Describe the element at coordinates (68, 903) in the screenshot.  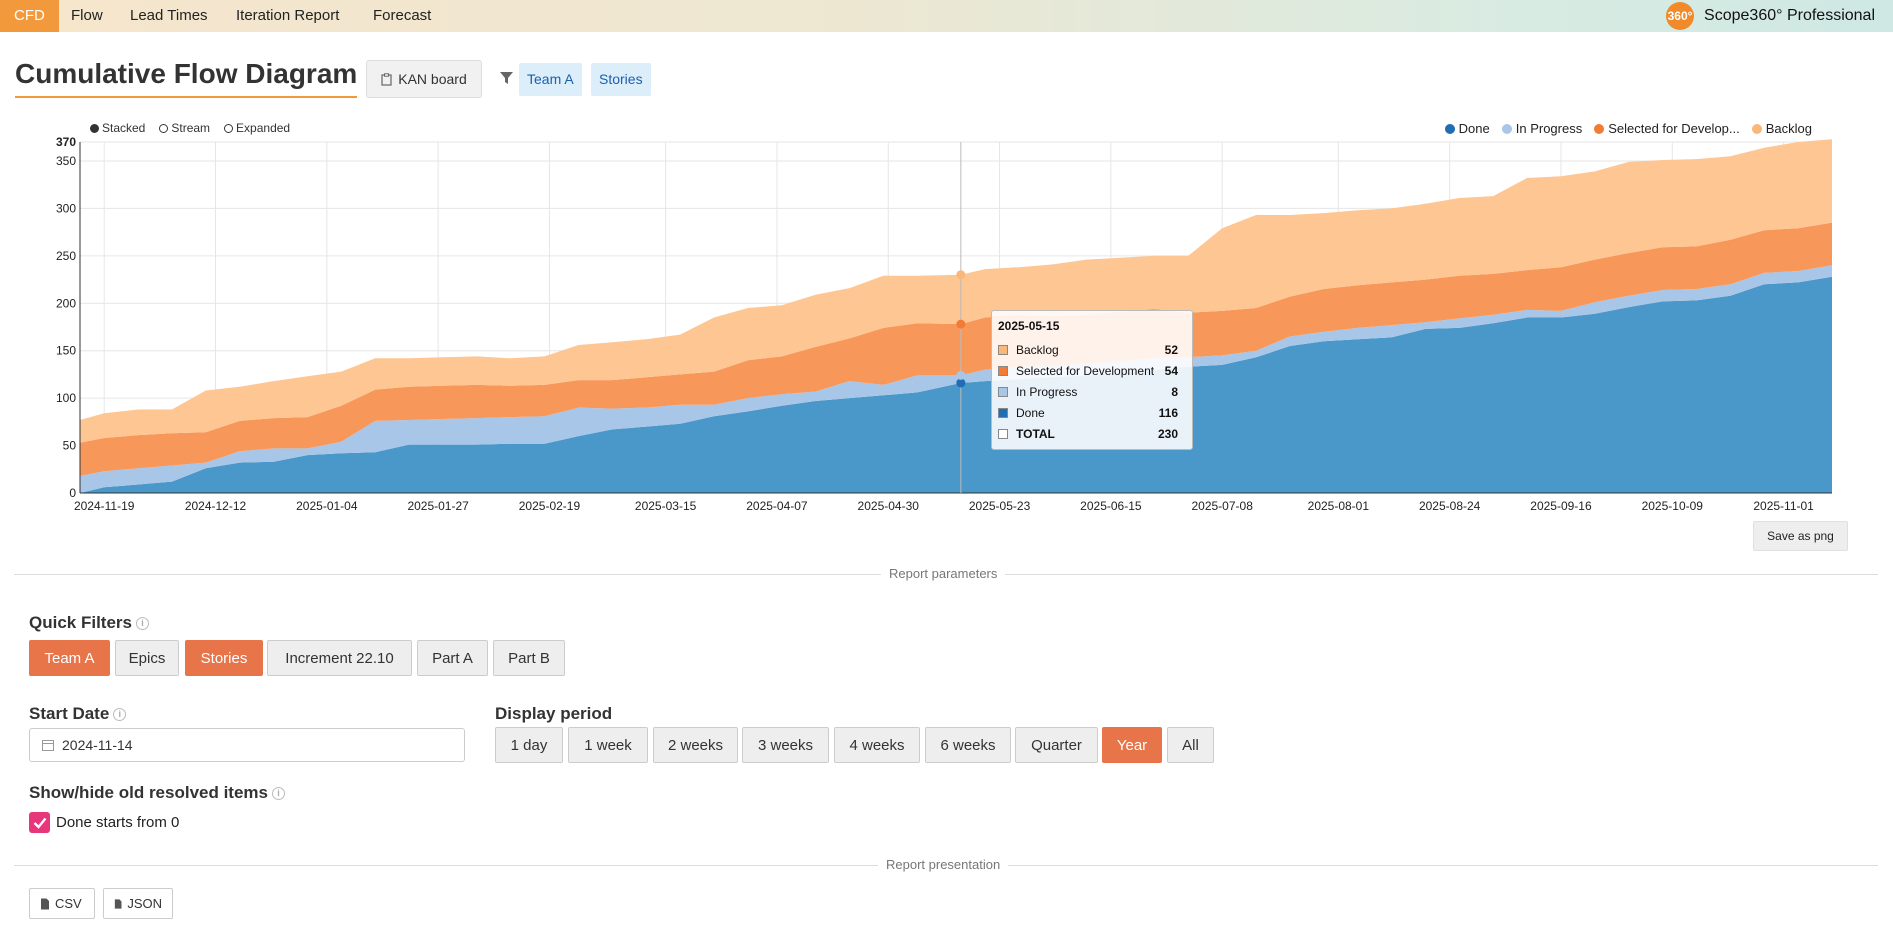
I see `export-csv-label: CSV` at that location.